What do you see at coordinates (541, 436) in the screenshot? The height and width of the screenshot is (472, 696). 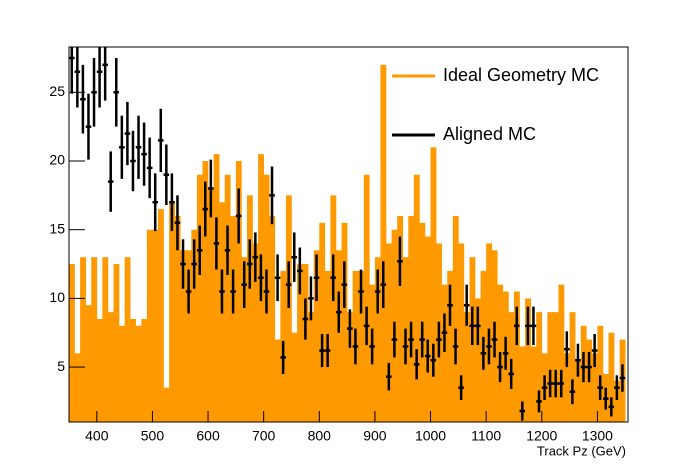 I see `x-tick-label: 1200` at bounding box center [541, 436].